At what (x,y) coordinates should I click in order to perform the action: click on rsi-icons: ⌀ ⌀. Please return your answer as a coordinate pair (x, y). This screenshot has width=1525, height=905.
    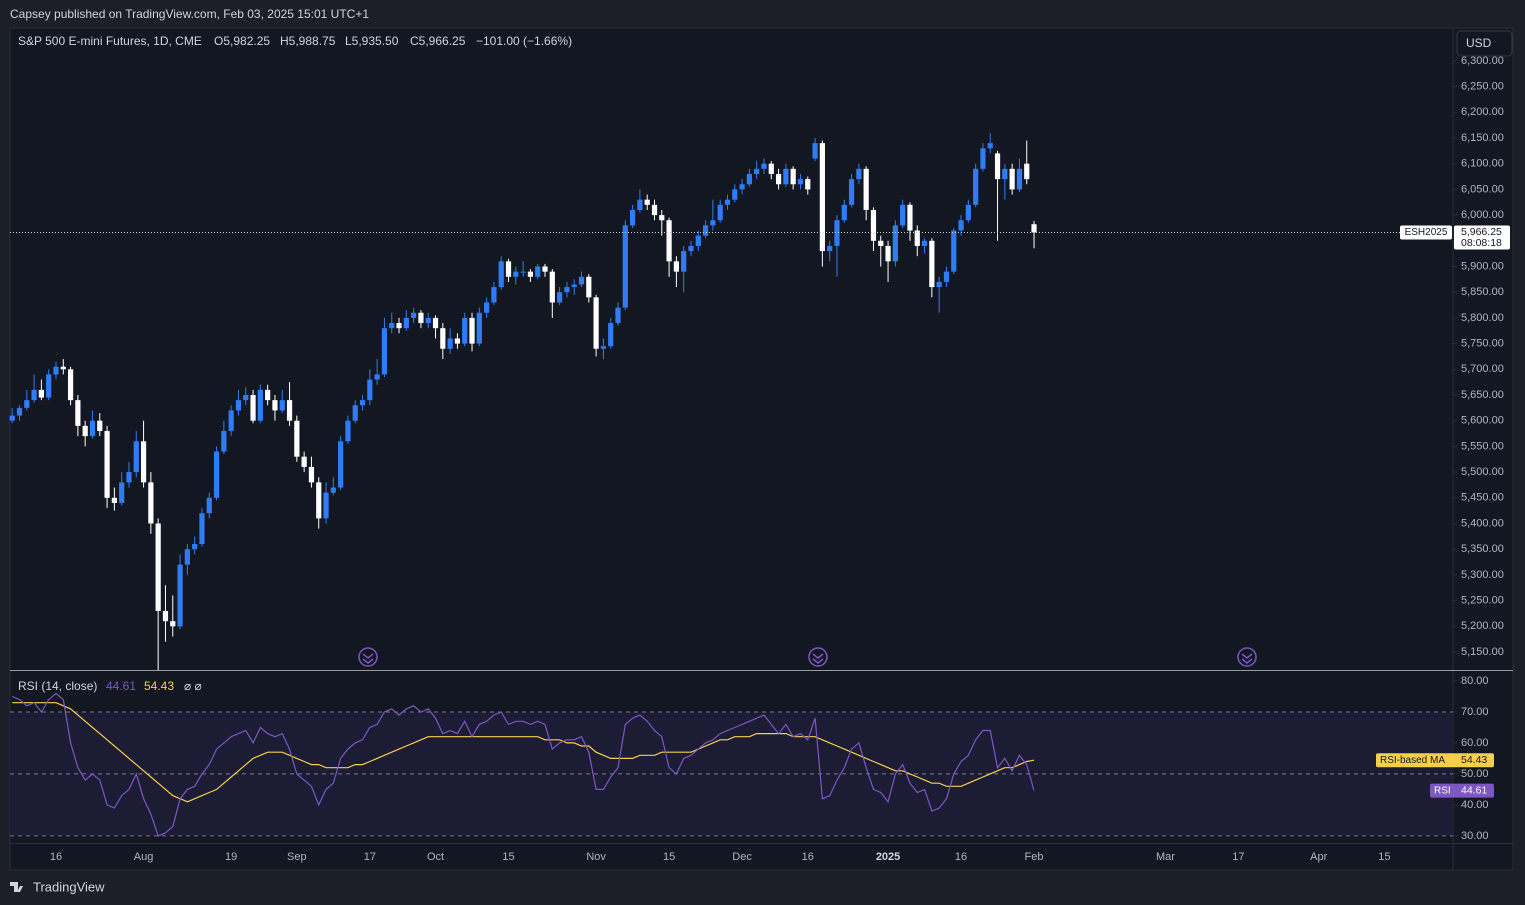
    Looking at the image, I should click on (193, 686).